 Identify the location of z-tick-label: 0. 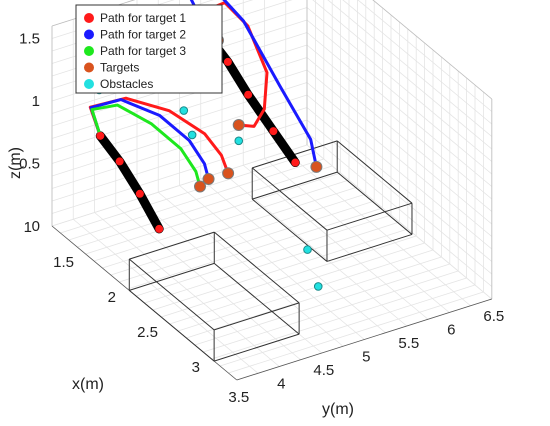
(36, 226).